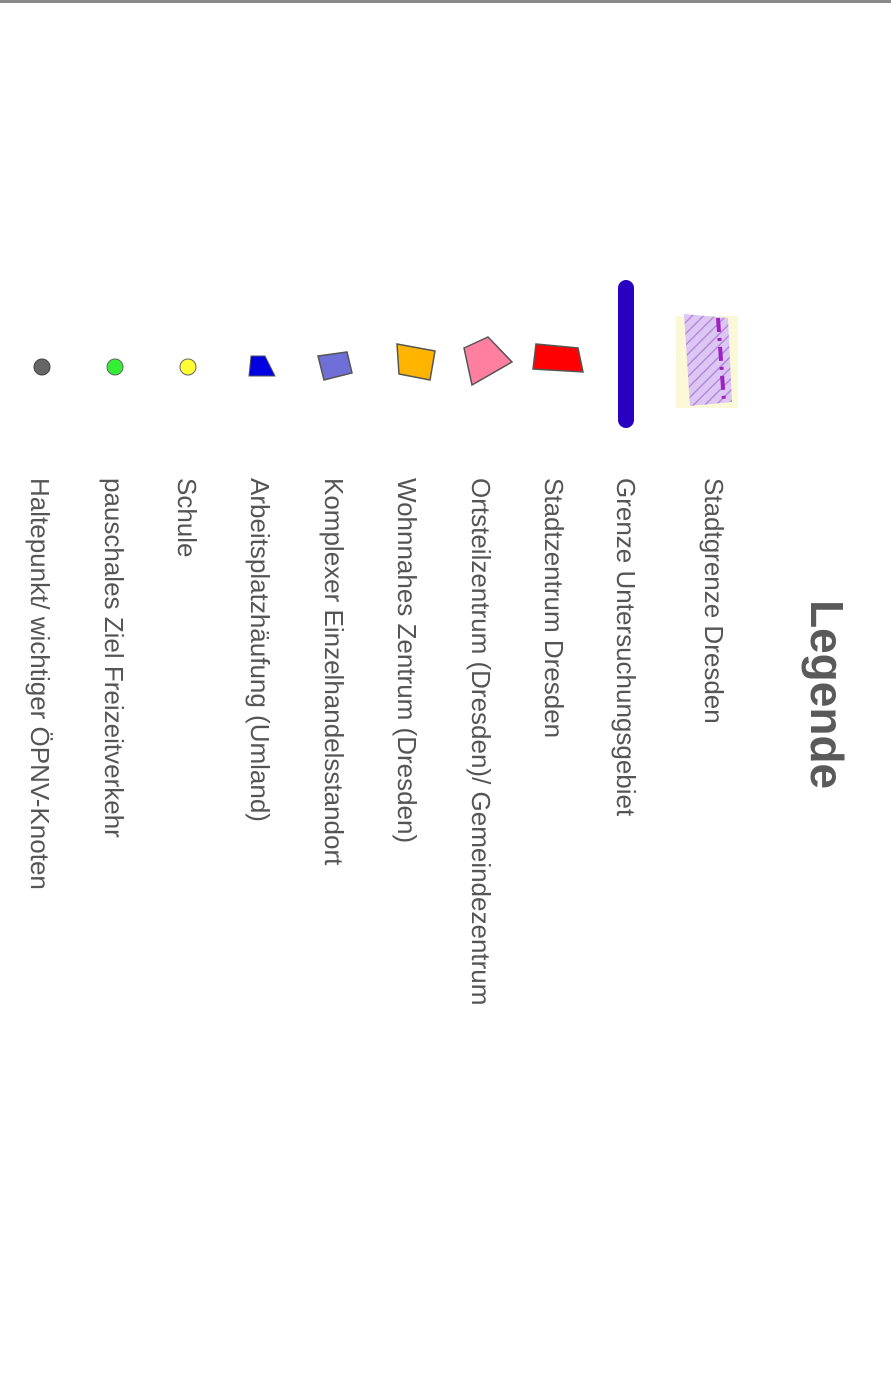 This screenshot has width=891, height=1394. What do you see at coordinates (262, 366) in the screenshot?
I see `blue-polygon-icon` at bounding box center [262, 366].